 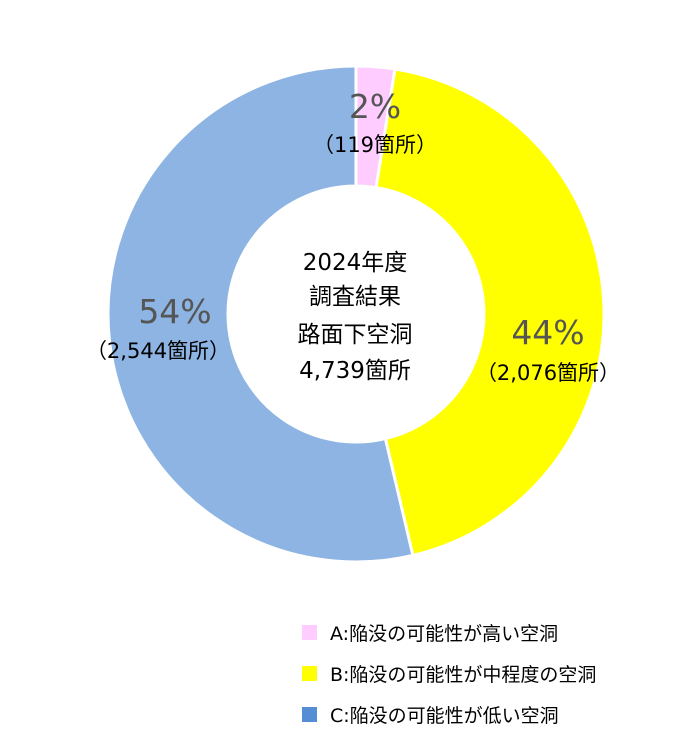 I want to click on center-text-line-1: 2024年度, so click(x=355, y=263).